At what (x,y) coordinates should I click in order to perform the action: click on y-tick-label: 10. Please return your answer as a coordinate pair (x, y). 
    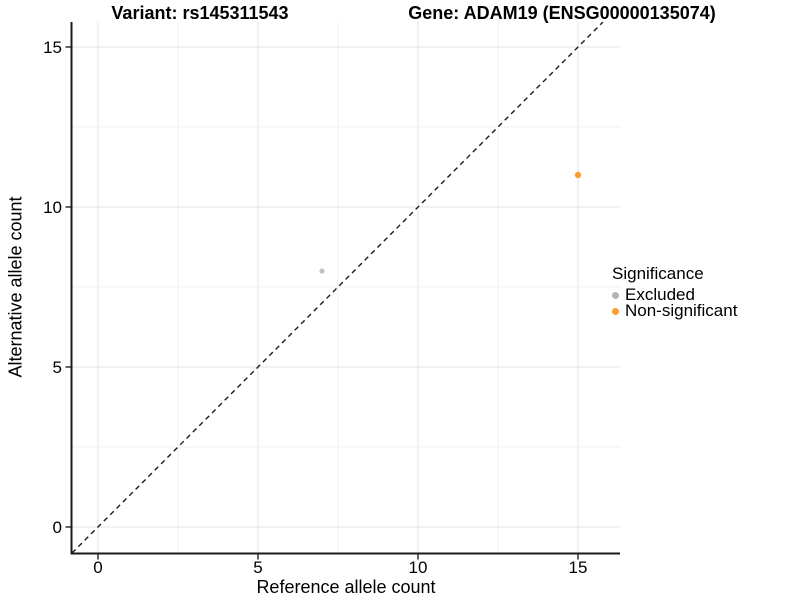
    Looking at the image, I should click on (52, 207).